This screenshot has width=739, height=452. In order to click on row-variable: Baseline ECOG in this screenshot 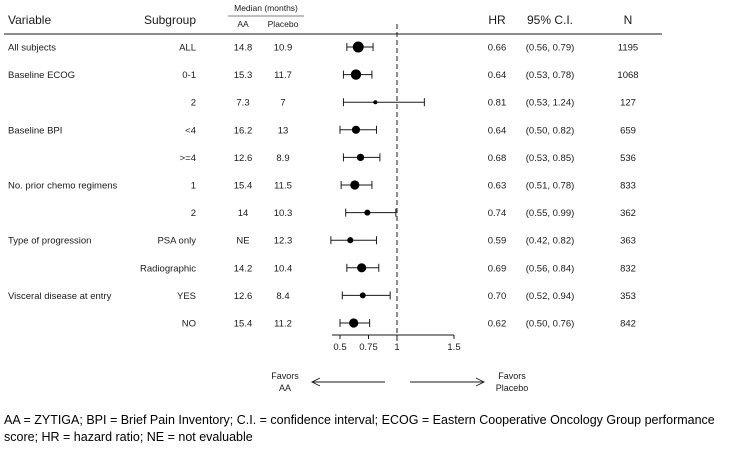, I will do `click(41, 75)`.